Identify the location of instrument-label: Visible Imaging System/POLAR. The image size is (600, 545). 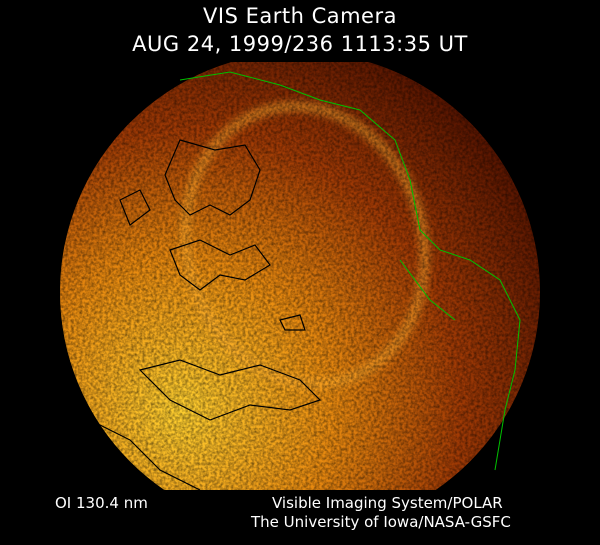
(387, 503).